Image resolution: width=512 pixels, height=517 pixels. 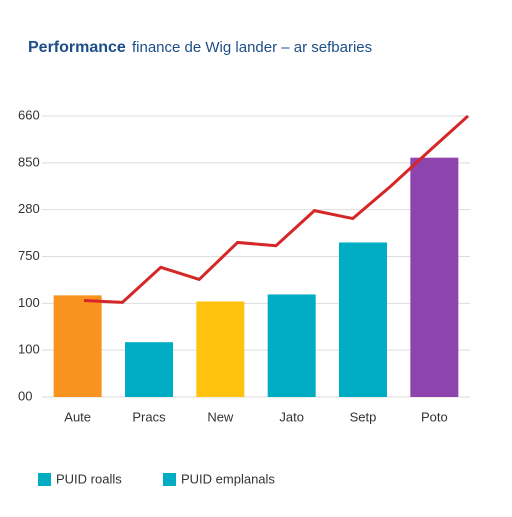 I want to click on x-tick-label: Setp, so click(x=363, y=416).